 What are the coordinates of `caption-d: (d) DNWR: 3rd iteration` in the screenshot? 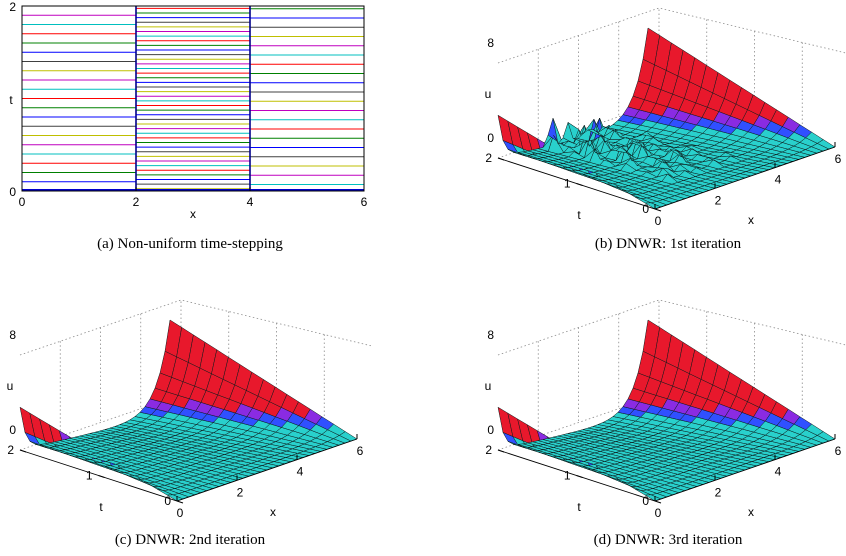 It's located at (668, 540).